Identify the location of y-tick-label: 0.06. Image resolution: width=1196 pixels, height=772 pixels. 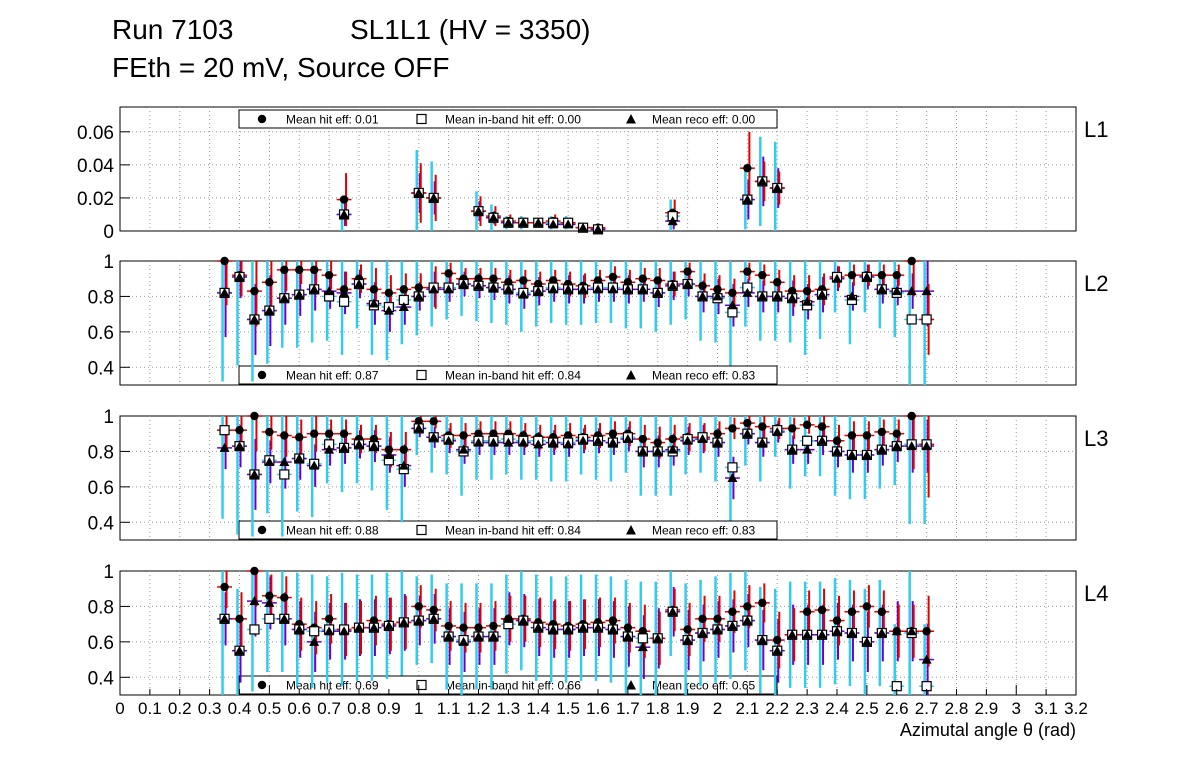
(95, 133).